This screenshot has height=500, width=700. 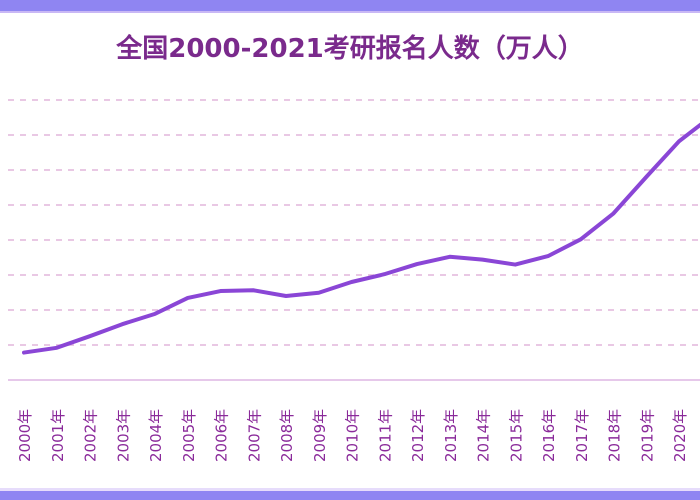 I want to click on x-tick-label: 2003年, so click(x=123, y=435).